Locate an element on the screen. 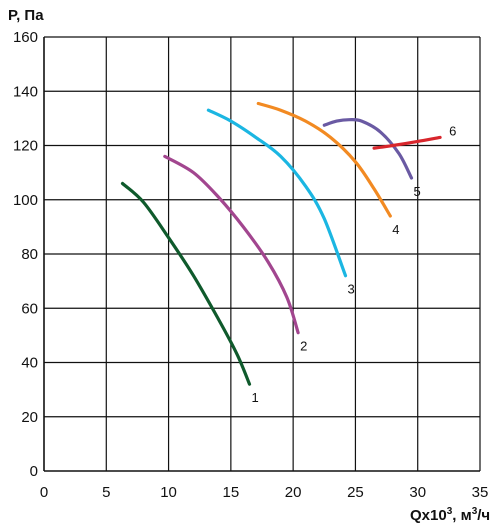  y-tick-label: 80 is located at coordinates (29, 254).